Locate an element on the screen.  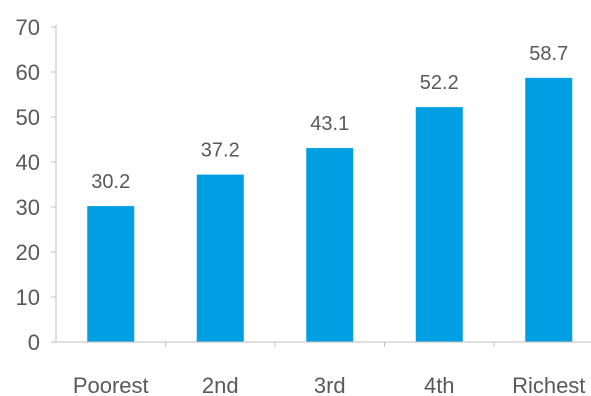
data-label: 52.2 is located at coordinates (439, 83).